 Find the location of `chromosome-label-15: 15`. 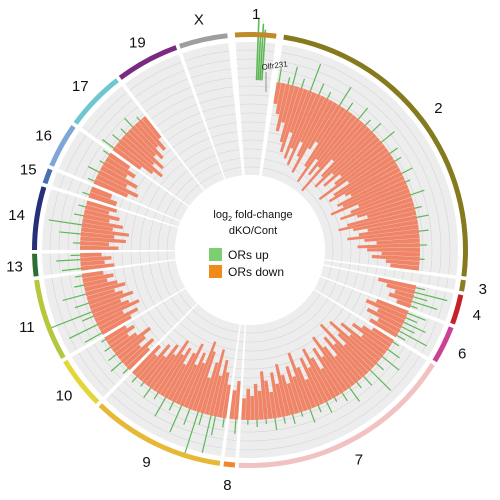

chromosome-label-15: 15 is located at coordinates (28, 169).